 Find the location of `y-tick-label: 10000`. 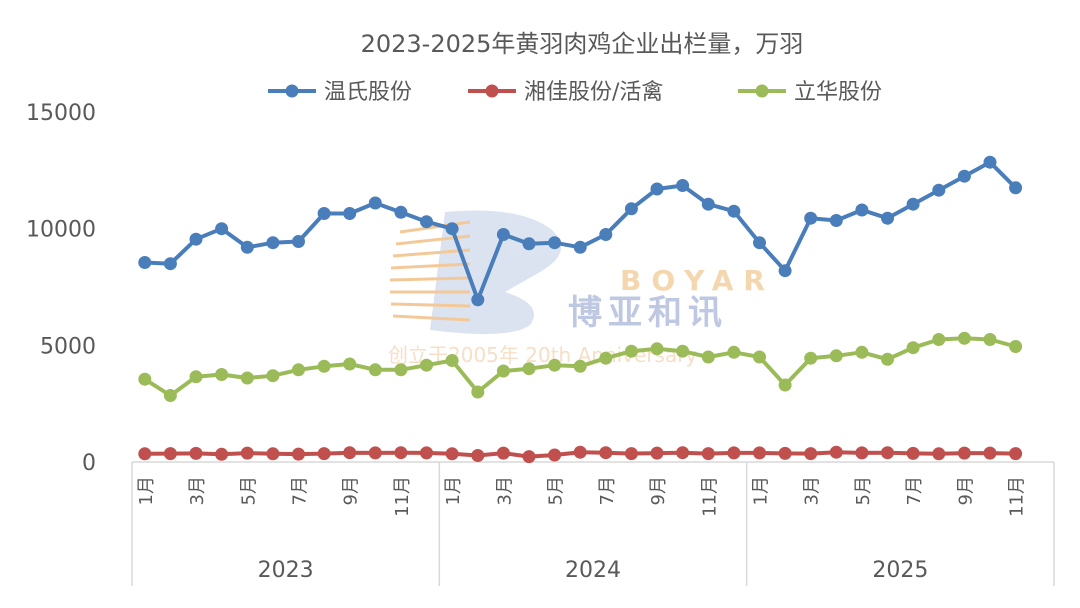

y-tick-label: 10000 is located at coordinates (61, 230).